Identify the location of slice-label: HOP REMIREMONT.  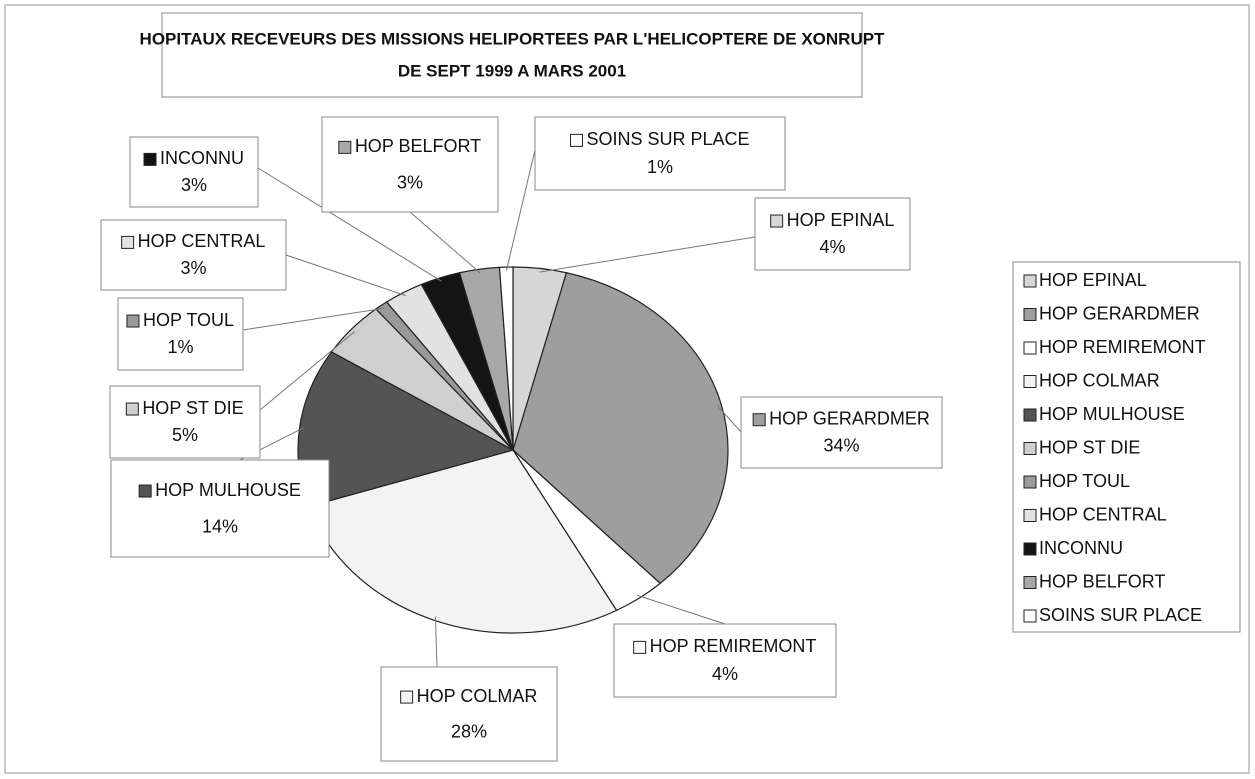
(733, 646).